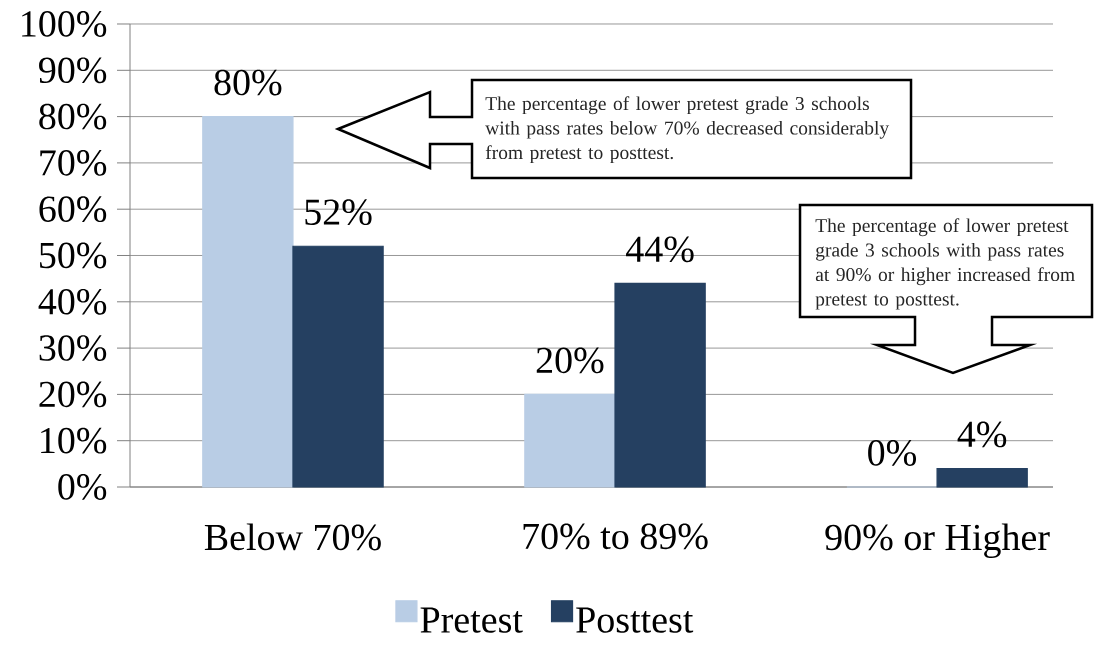 Image resolution: width=1099 pixels, height=645 pixels. I want to click on y-tick-label: 50%, so click(73, 255).